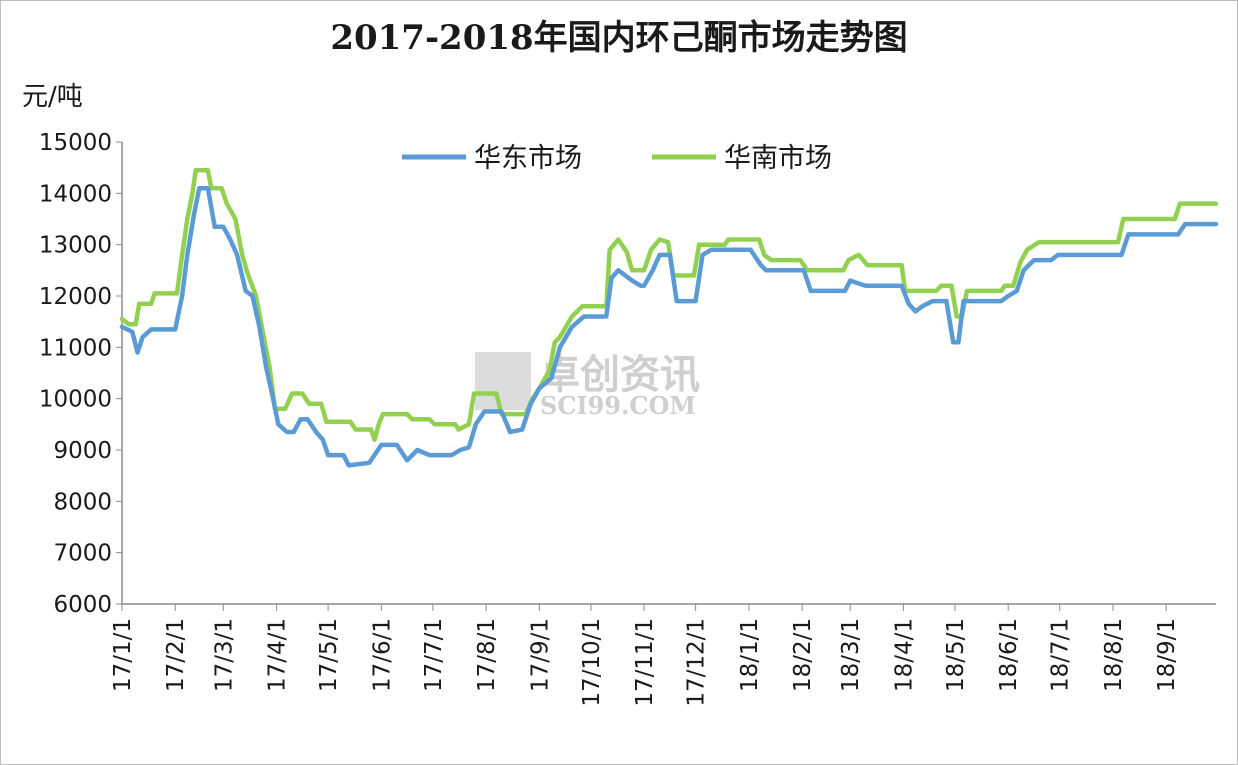 This screenshot has width=1238, height=765. Describe the element at coordinates (82, 502) in the screenshot. I see `y-tick-label: 8000` at that location.